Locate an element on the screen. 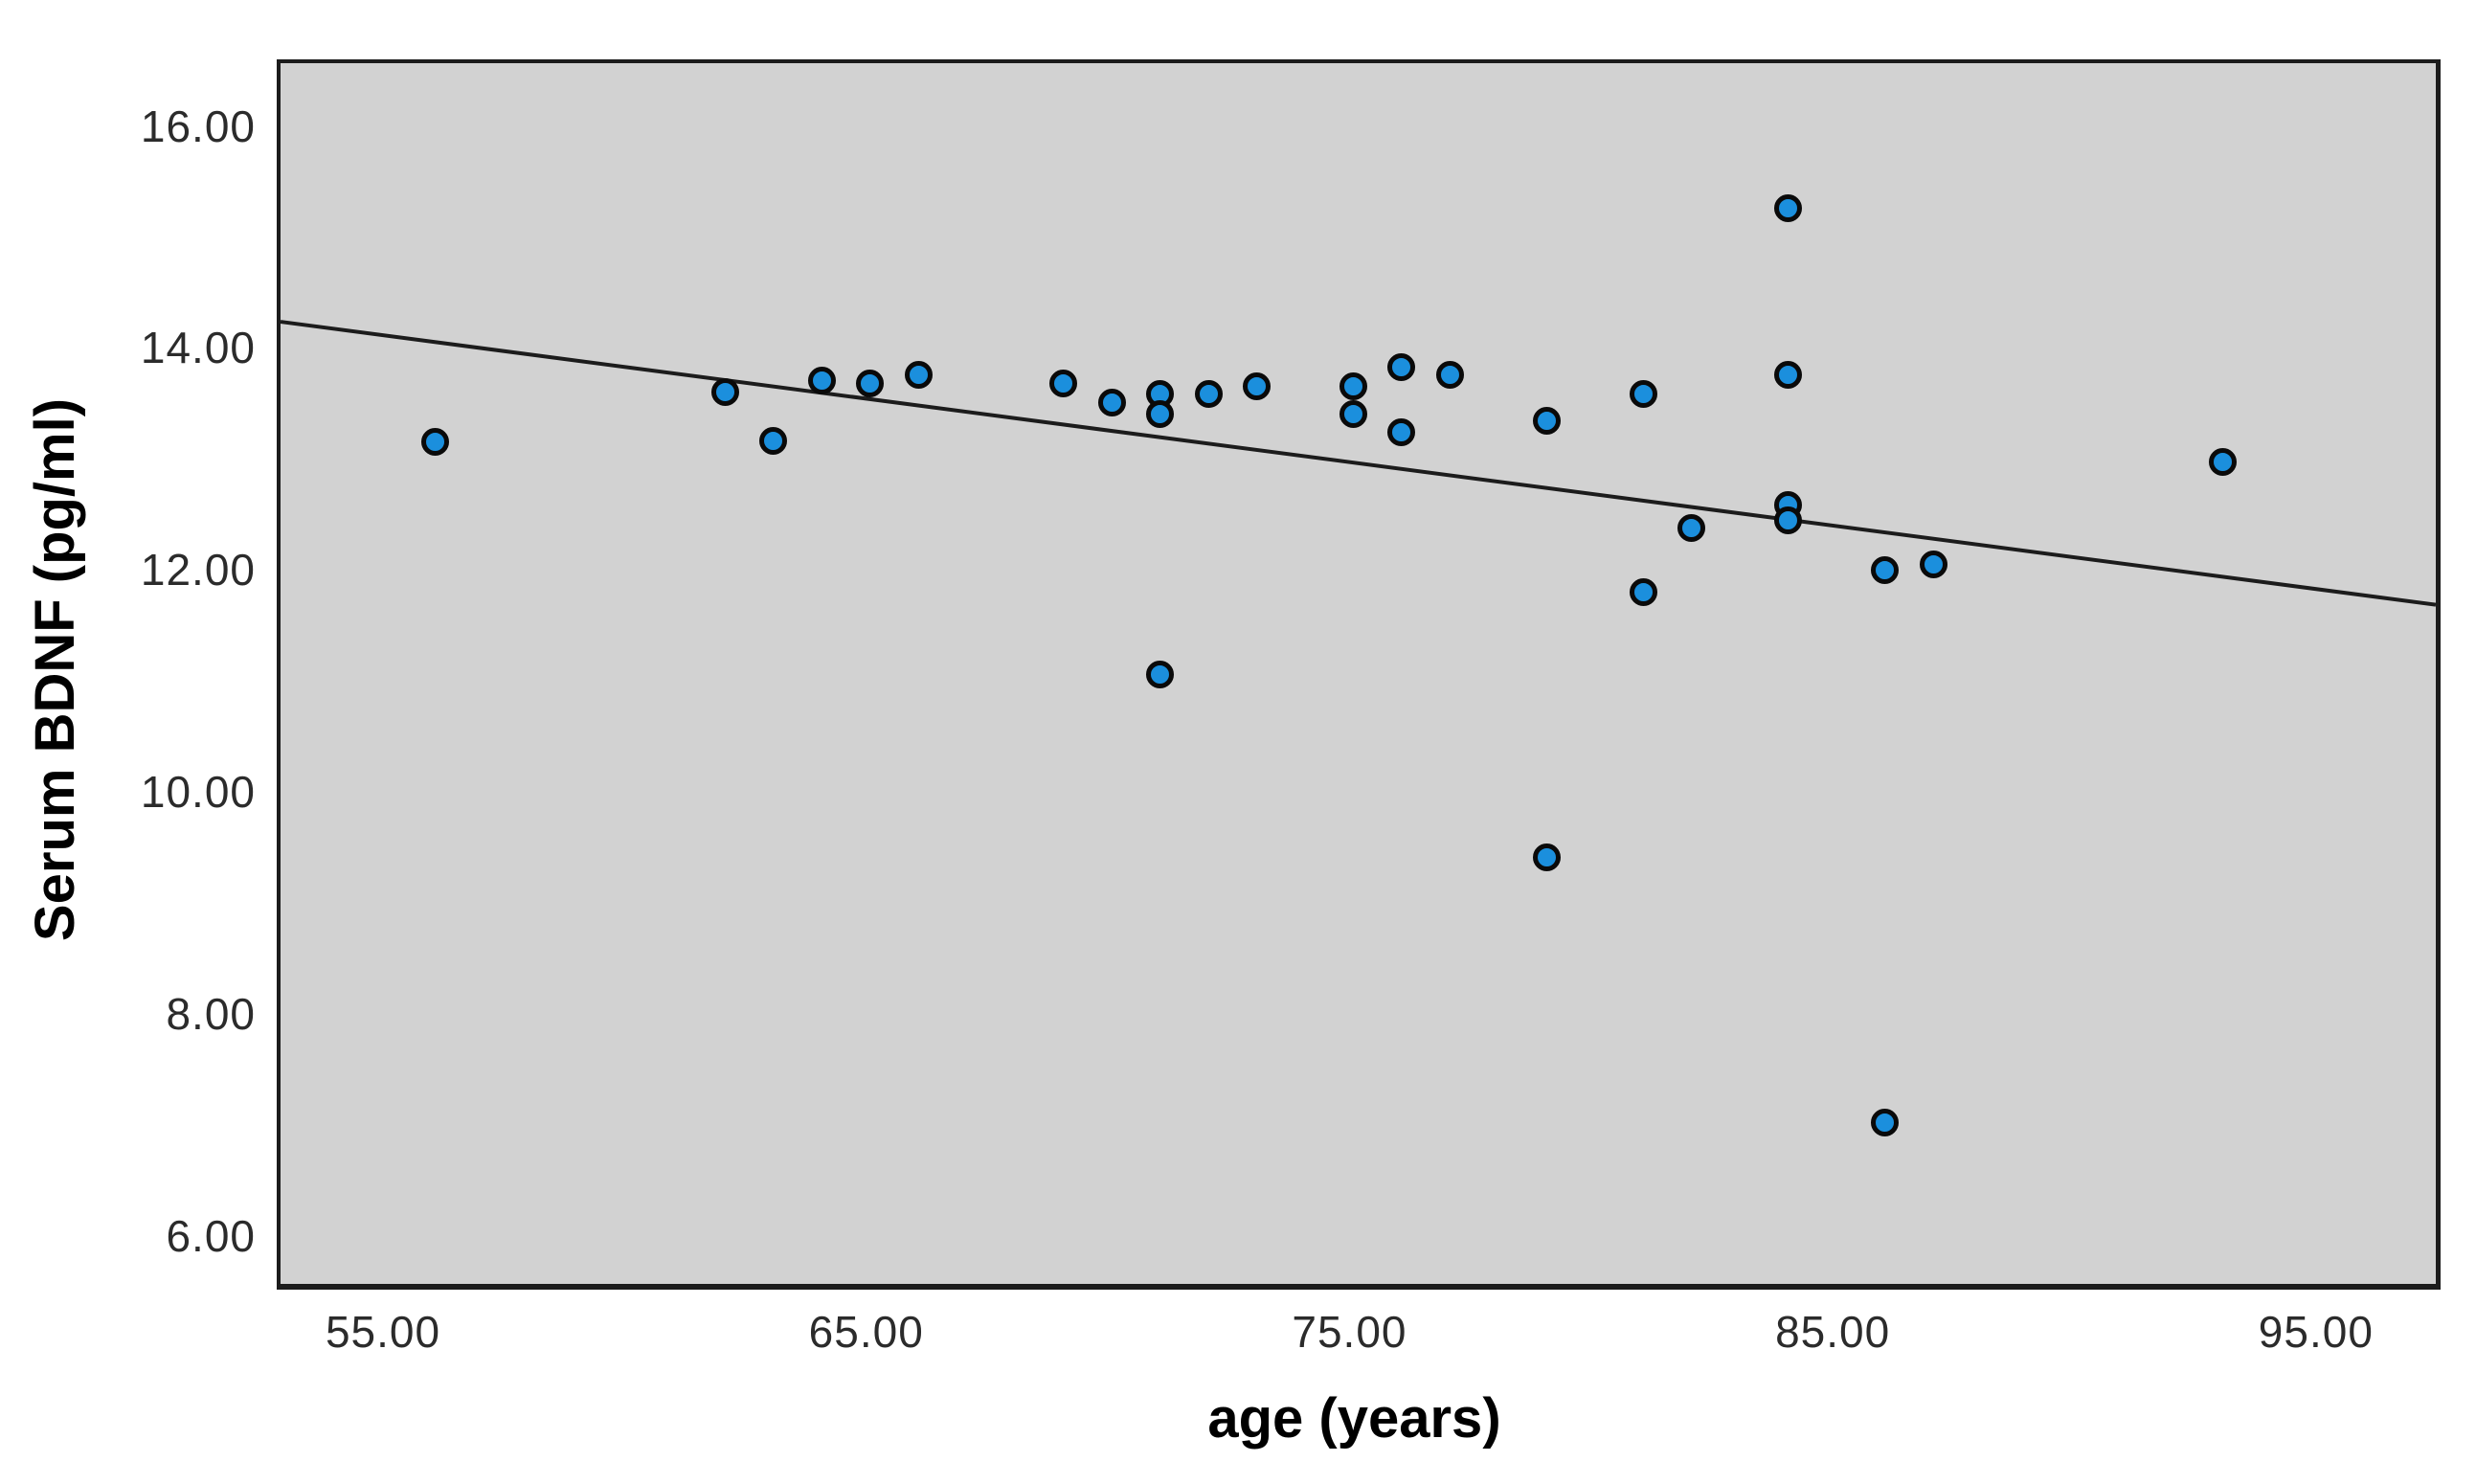  x-tick-label: 55.00 is located at coordinates (383, 1332).